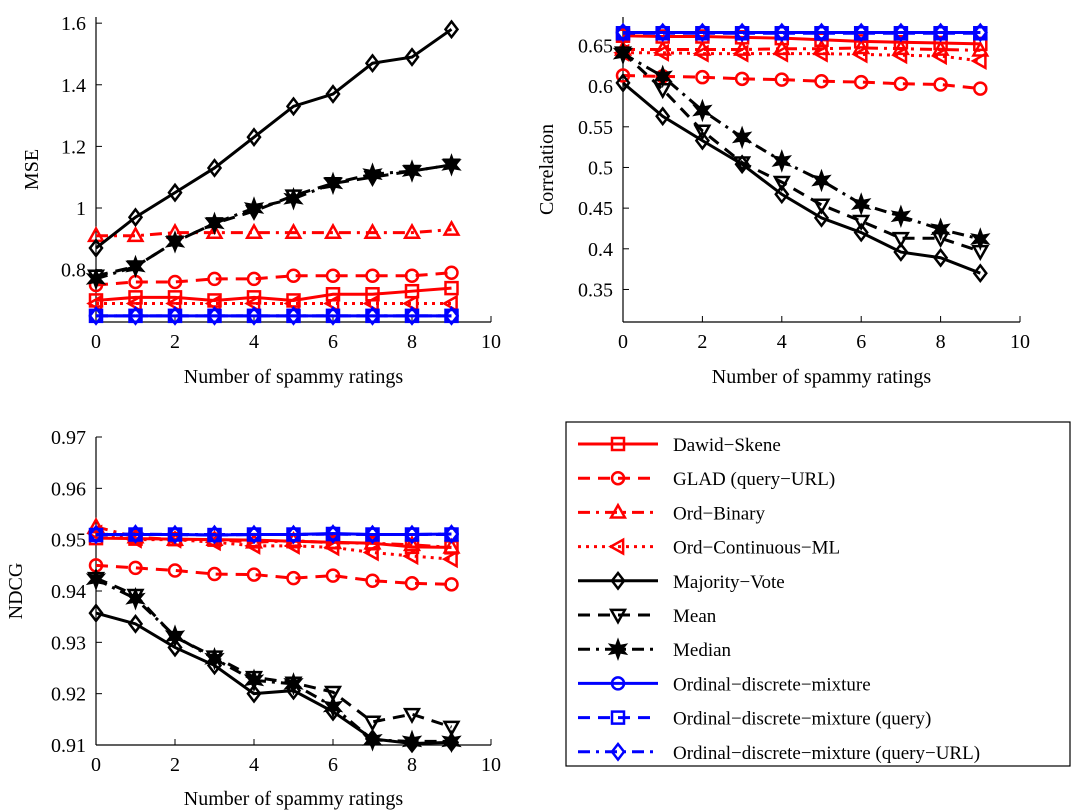 This screenshot has width=1071, height=810. Describe the element at coordinates (68, 438) in the screenshot. I see `y-tick-label: 0.97` at that location.